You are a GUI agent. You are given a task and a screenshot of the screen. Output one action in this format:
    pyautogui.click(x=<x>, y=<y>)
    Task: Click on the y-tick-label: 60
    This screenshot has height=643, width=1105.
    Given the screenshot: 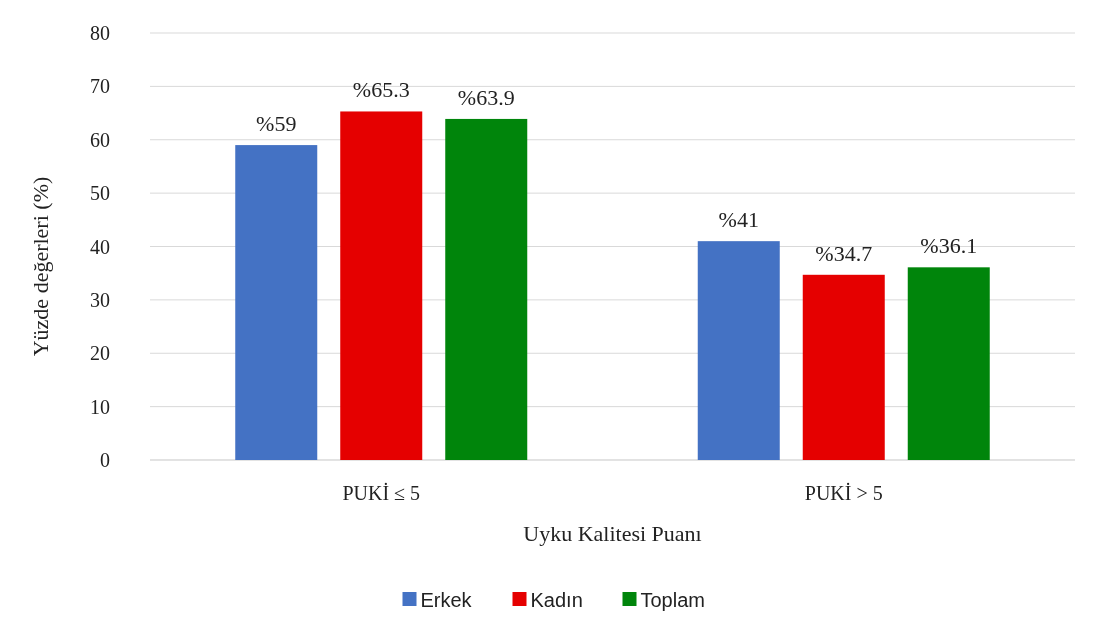 What is the action you would take?
    pyautogui.click(x=100, y=139)
    